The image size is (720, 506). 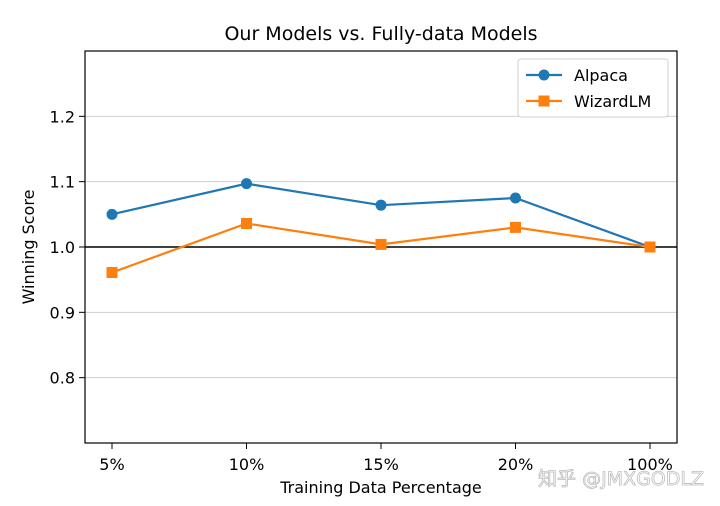 I want to click on x-tick-label: 5%, so click(x=111, y=464).